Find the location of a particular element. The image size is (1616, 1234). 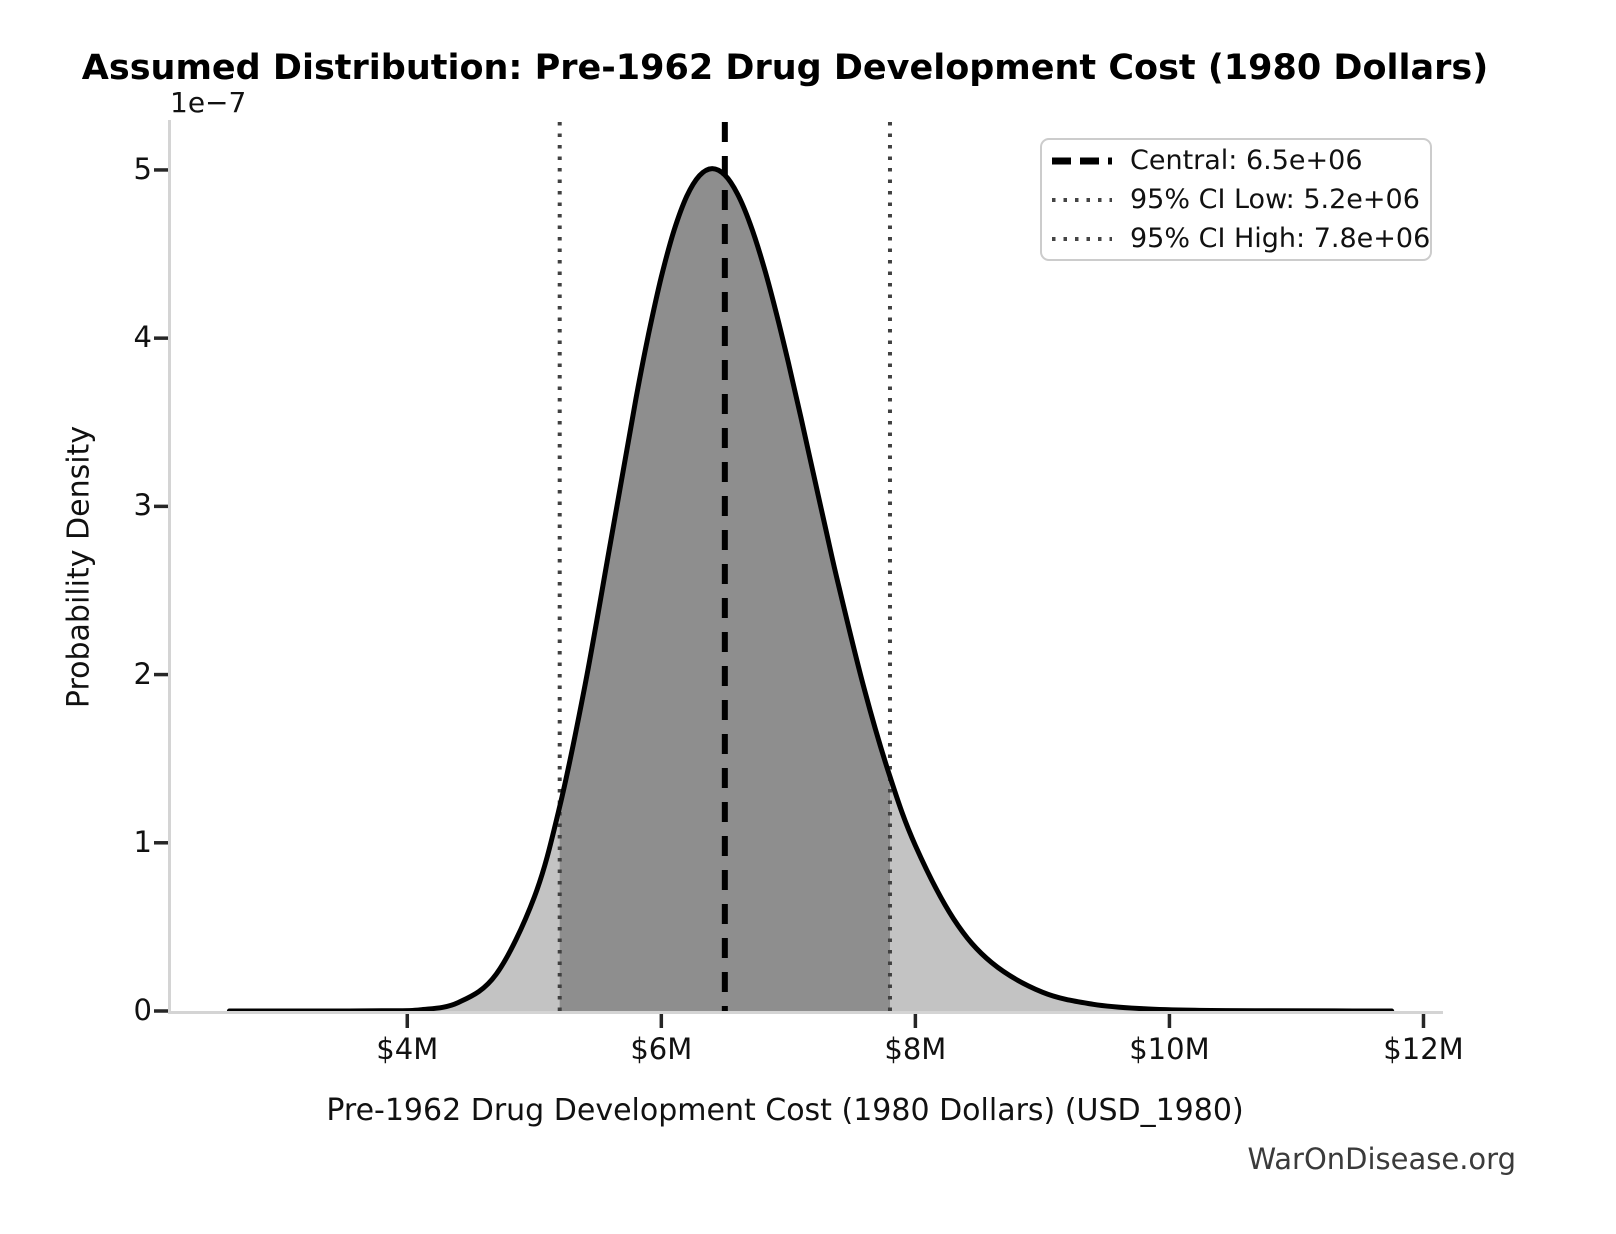

dashed-line-icon is located at coordinates (1082, 160).